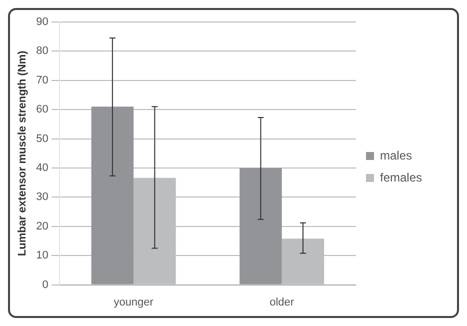 This screenshot has height=326, width=467. Describe the element at coordinates (42, 110) in the screenshot. I see `y-tick-label: 60` at that location.